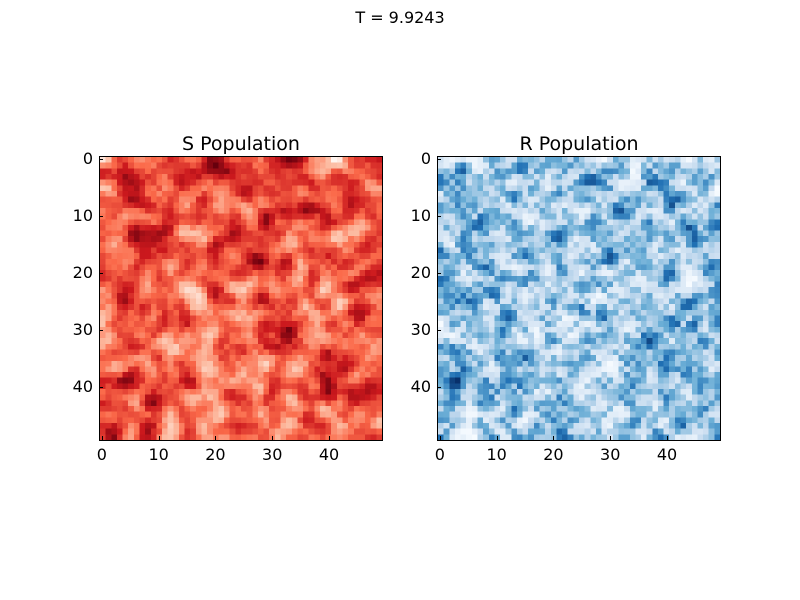  Describe the element at coordinates (82, 386) in the screenshot. I see `s-population-ytick-label: 40` at that location.